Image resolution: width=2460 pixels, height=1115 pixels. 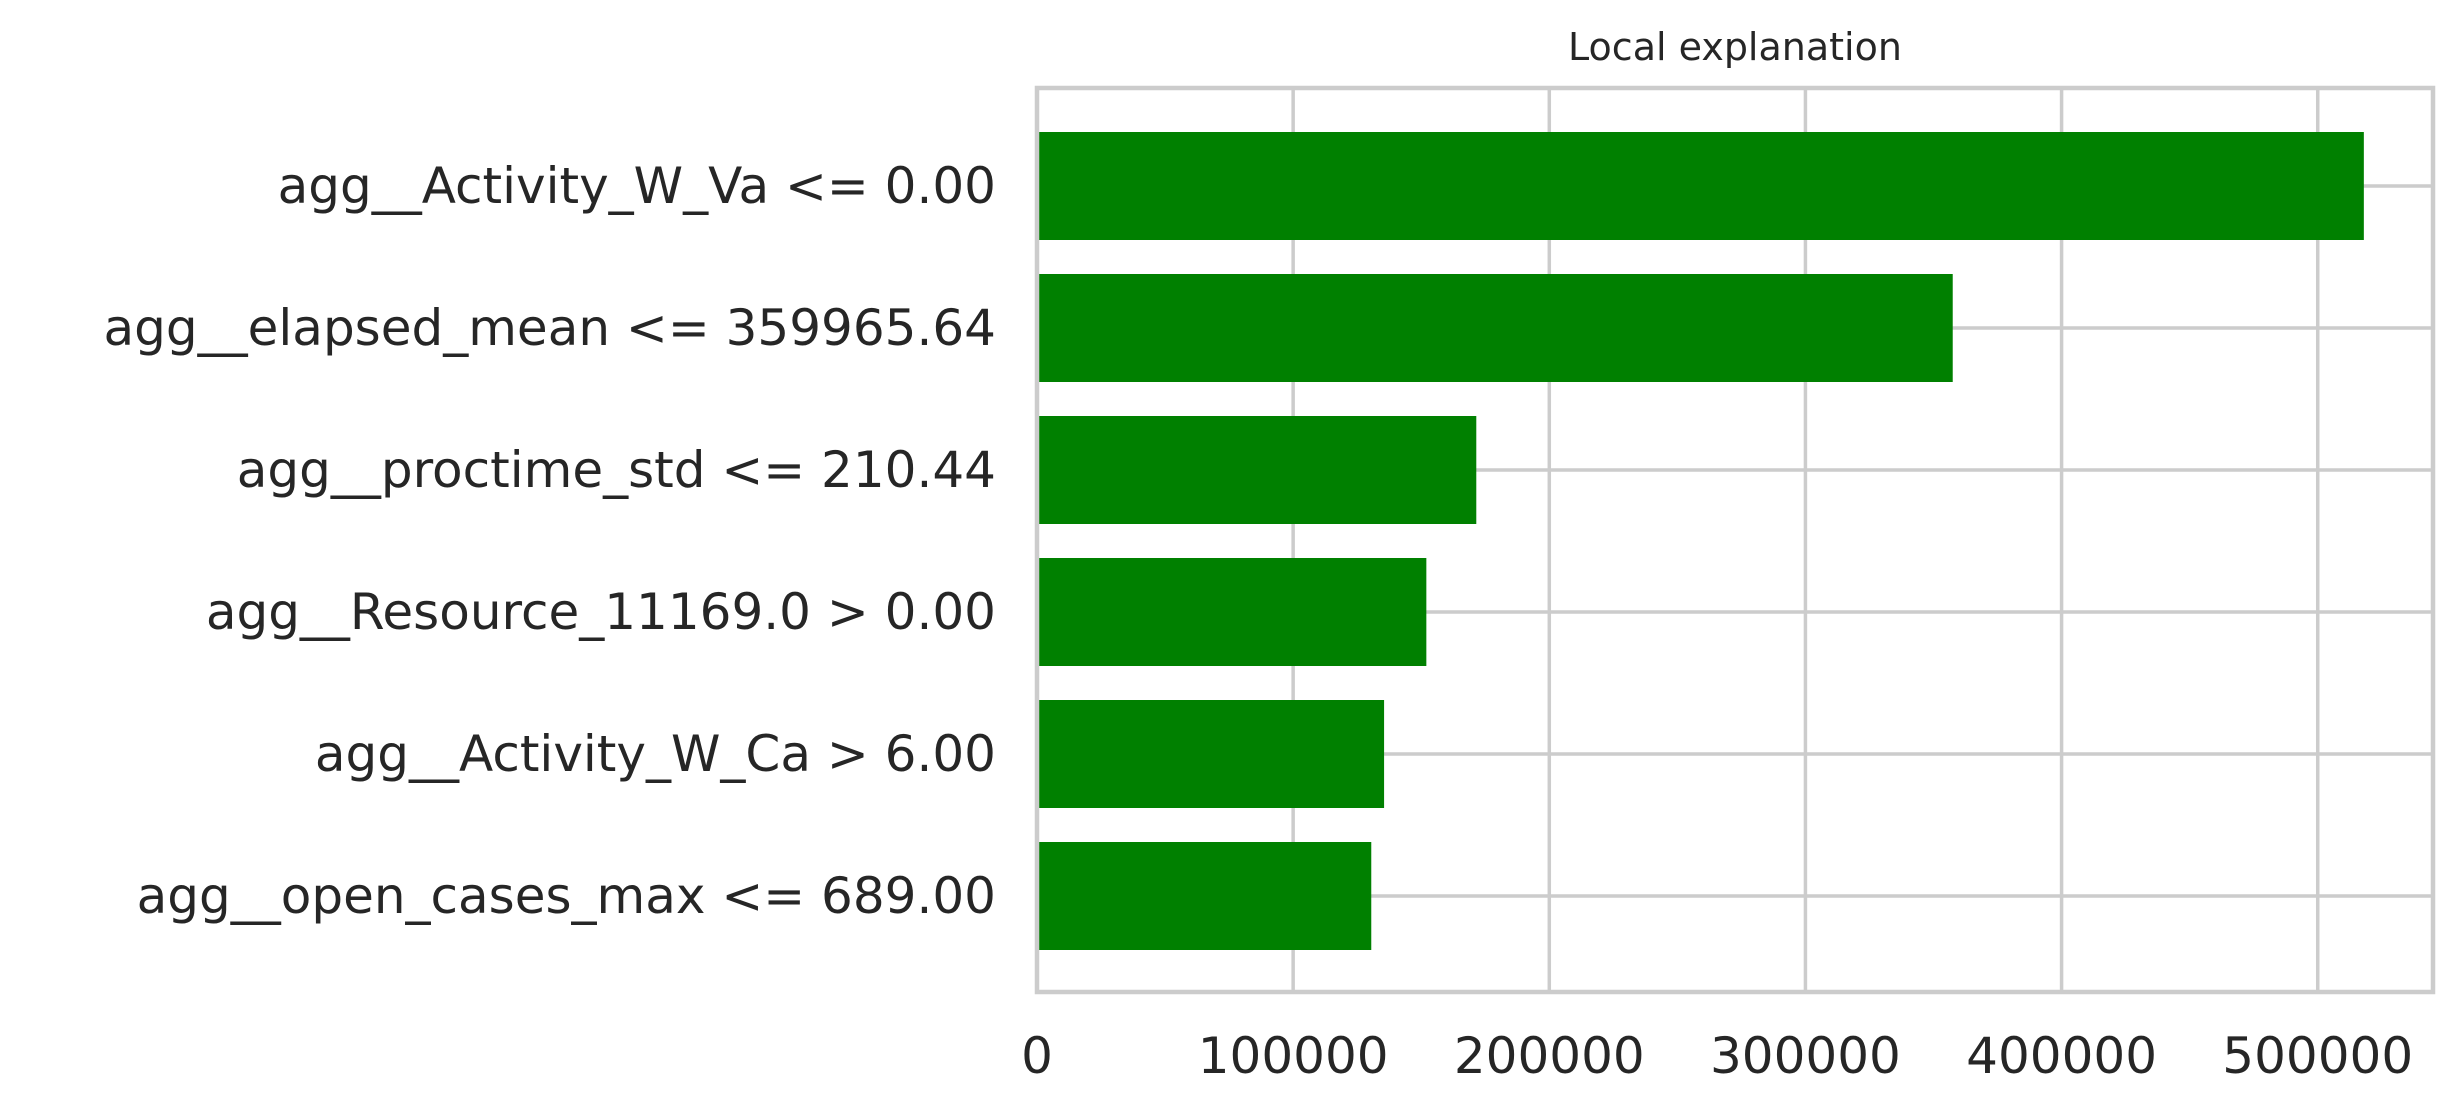 I want to click on x-tick-label: 300000, so click(x=1805, y=1056).